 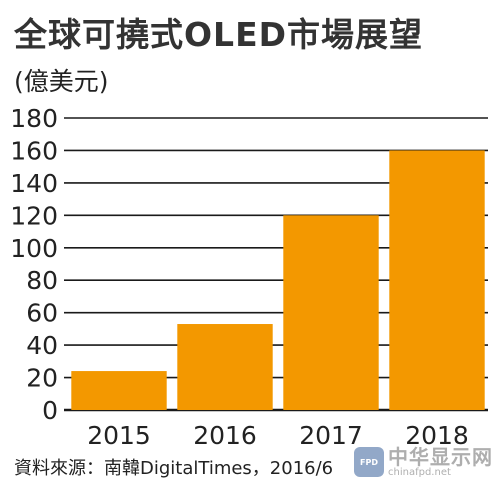 I want to click on y-axis-unit: (億美元), so click(x=61, y=81).